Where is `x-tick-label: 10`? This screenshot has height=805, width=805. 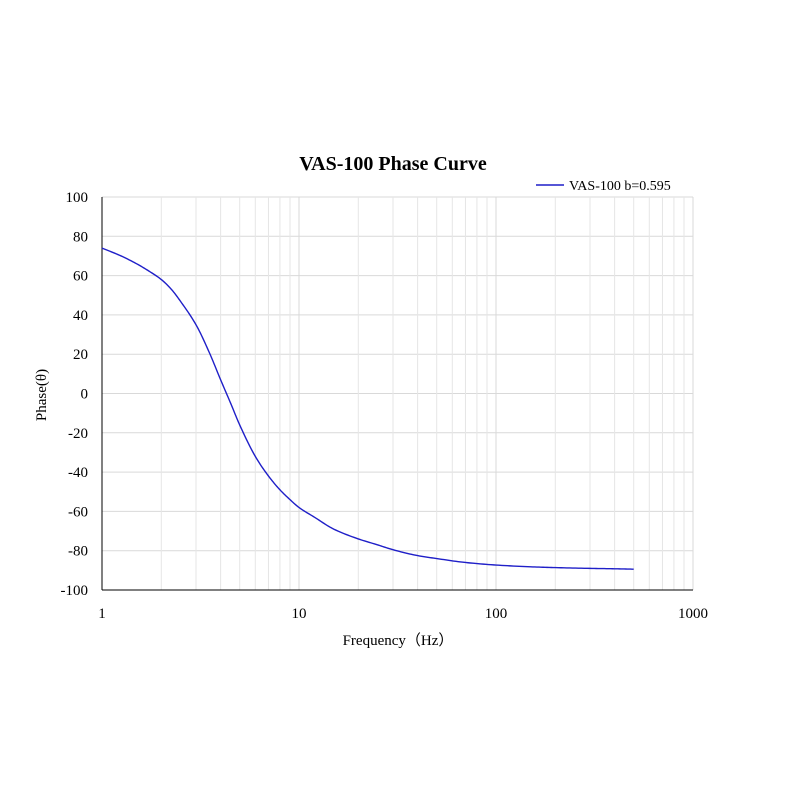 x-tick-label: 10 is located at coordinates (299, 614).